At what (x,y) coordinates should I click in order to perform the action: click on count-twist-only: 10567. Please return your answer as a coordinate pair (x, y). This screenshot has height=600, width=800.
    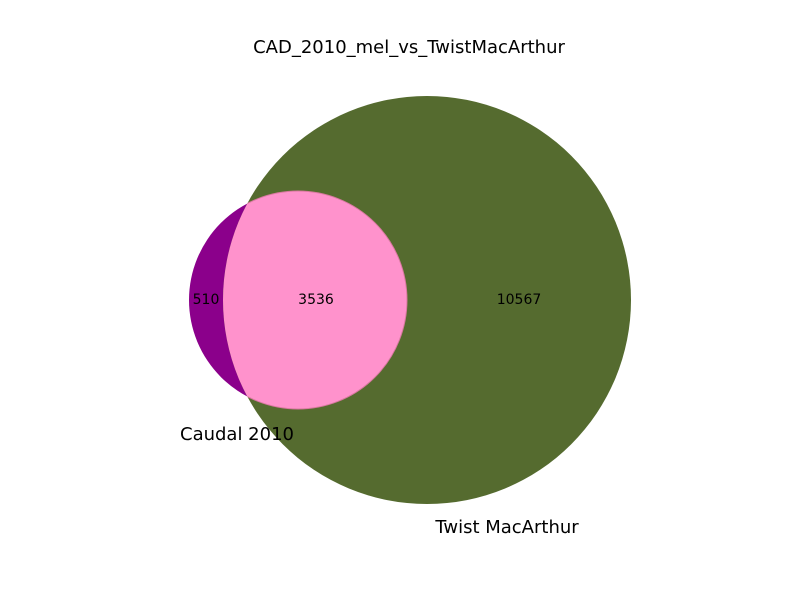
    Looking at the image, I should click on (519, 300).